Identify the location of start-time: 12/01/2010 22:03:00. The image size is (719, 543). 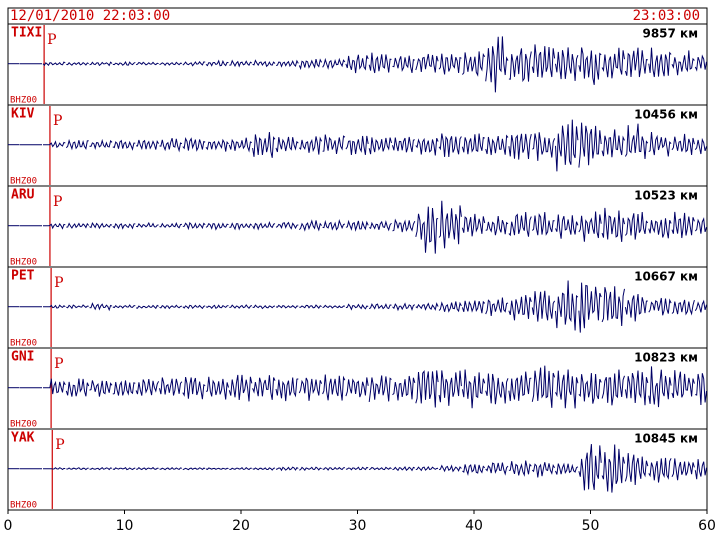
(90, 16).